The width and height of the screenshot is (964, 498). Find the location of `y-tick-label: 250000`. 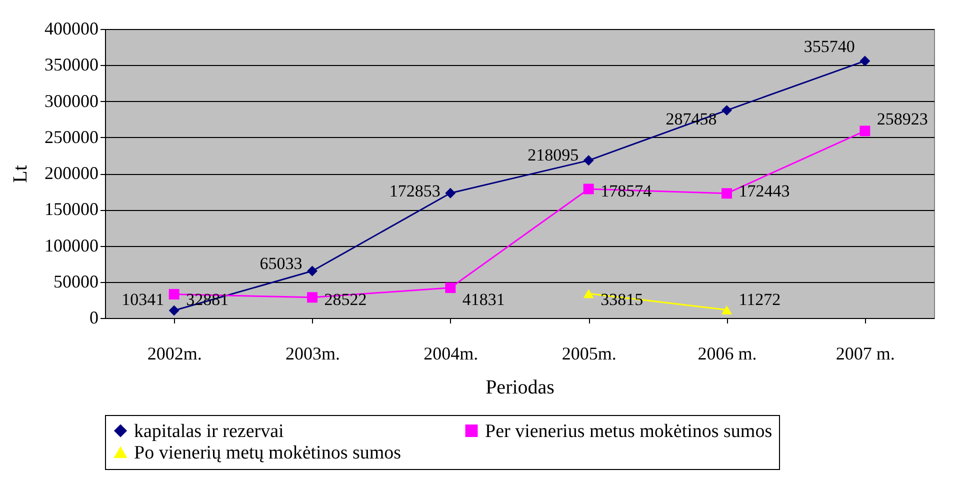

y-tick-label: 250000 is located at coordinates (71, 136).